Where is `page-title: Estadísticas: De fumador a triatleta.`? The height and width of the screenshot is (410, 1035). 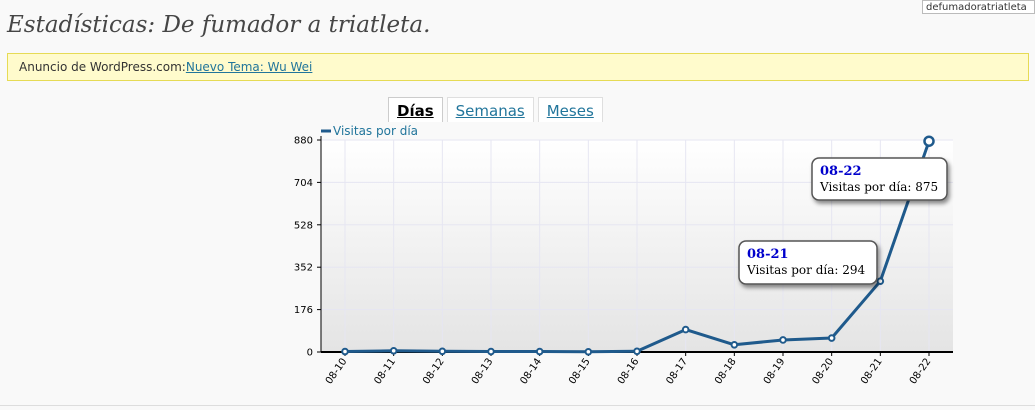
page-title: Estadísticas: De fumador a triatleta. is located at coordinates (219, 25).